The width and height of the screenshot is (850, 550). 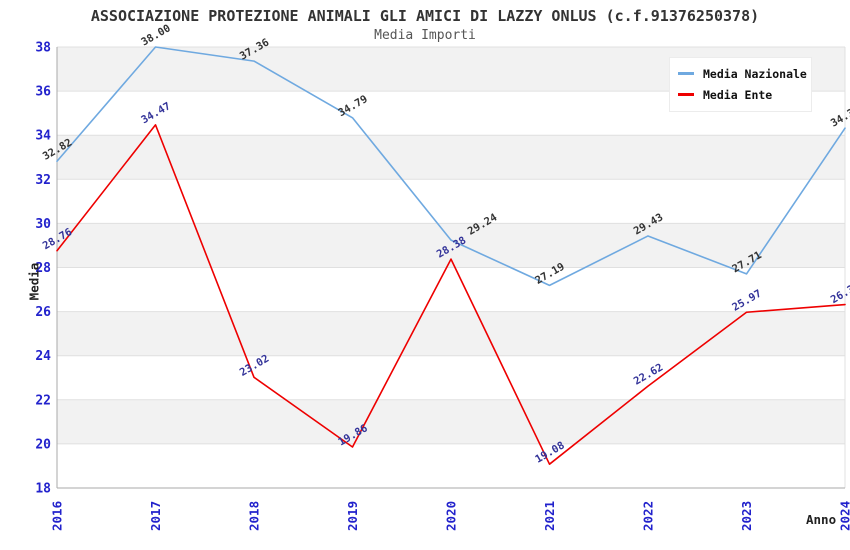 I want to click on y-tick-label: 24, so click(x=43, y=356).